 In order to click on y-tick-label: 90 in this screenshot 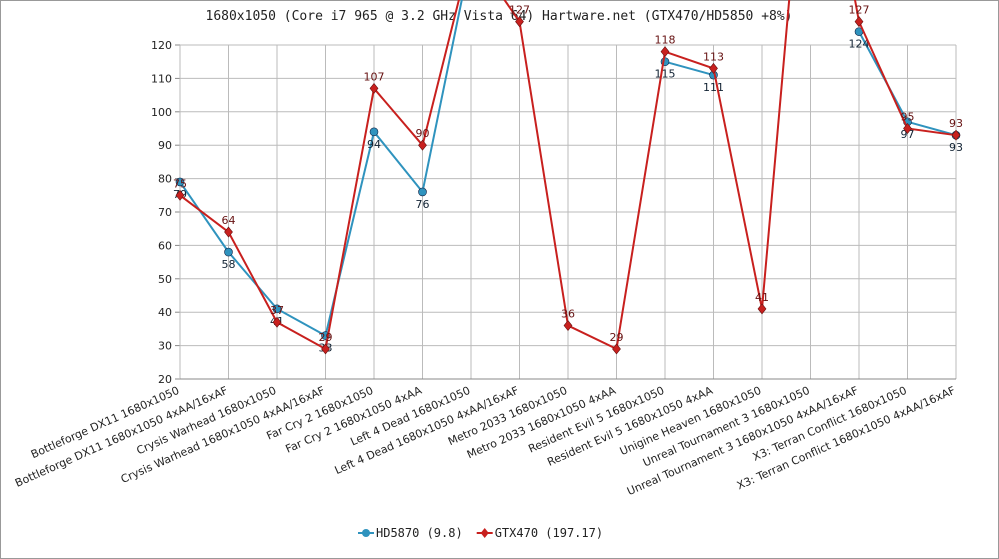, I will do `click(165, 145)`.